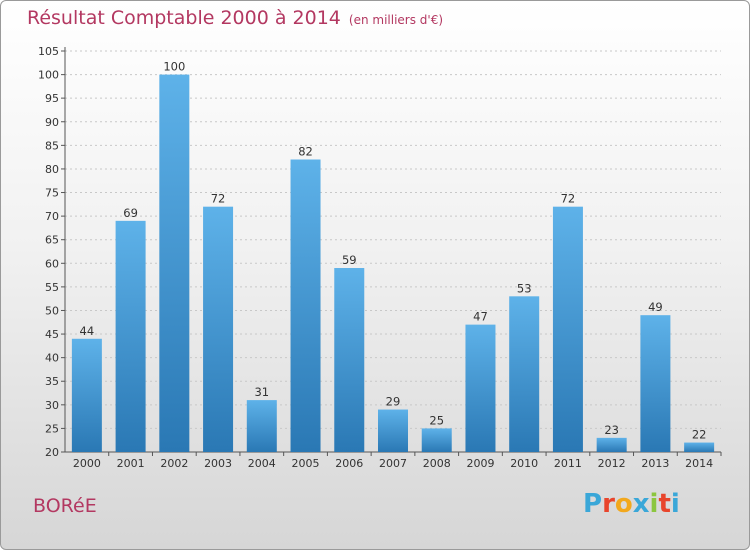 The image size is (750, 550). What do you see at coordinates (174, 67) in the screenshot?
I see `value-label-2002: 100` at bounding box center [174, 67].